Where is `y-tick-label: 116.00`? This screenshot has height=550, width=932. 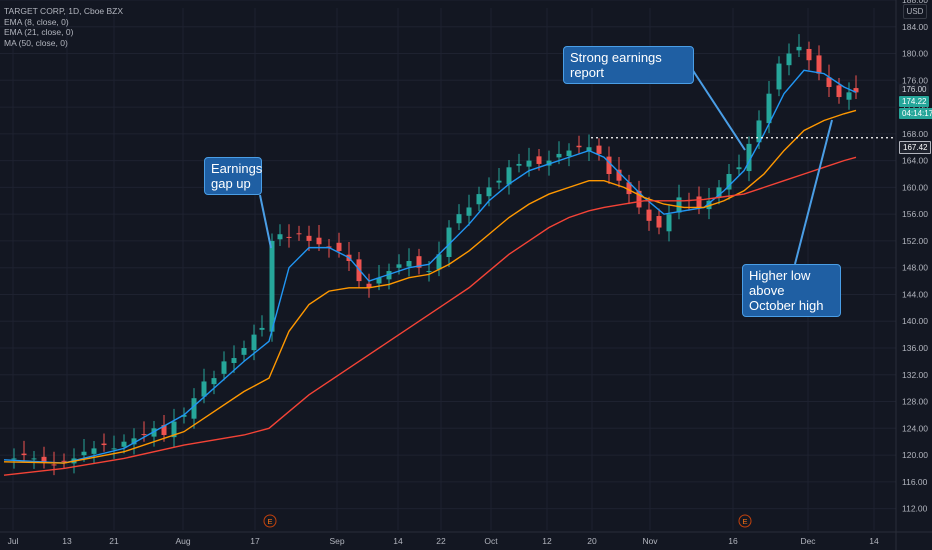
y-tick-label: 116.00 is located at coordinates (915, 482).